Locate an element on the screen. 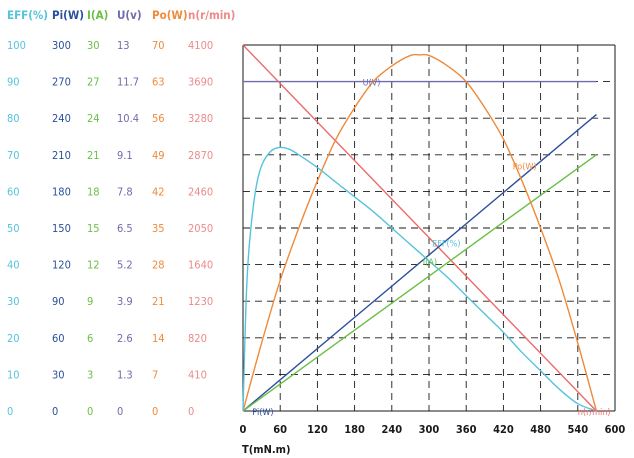 The height and width of the screenshot is (458, 634). y-tick-po: 7 is located at coordinates (155, 374).